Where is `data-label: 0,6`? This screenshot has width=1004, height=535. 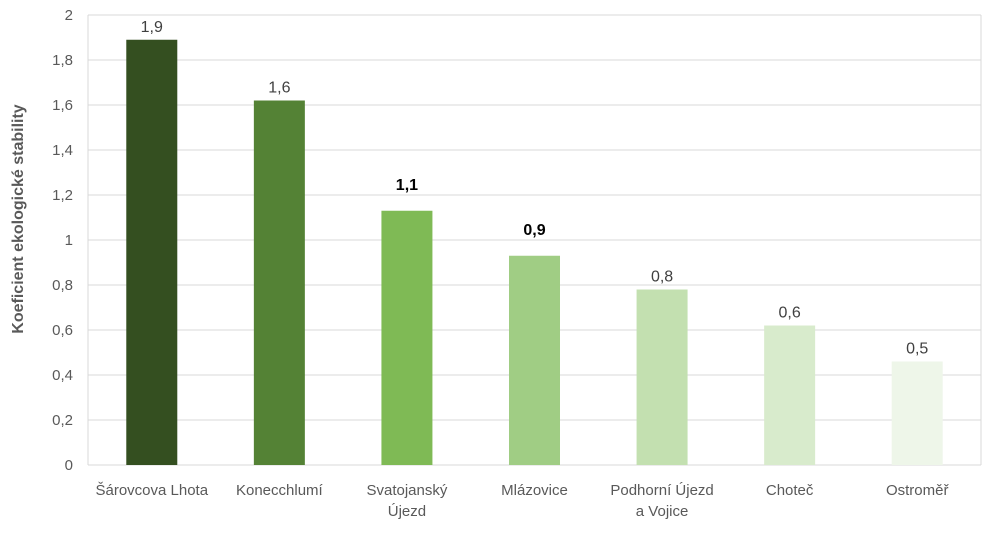
data-label: 0,6 is located at coordinates (790, 313).